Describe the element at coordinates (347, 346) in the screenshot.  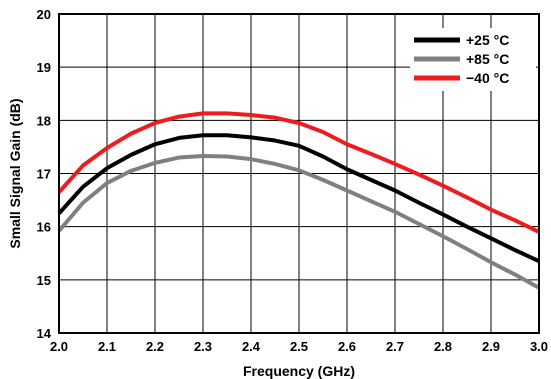
I see `x-tick-label: 2.6` at that location.